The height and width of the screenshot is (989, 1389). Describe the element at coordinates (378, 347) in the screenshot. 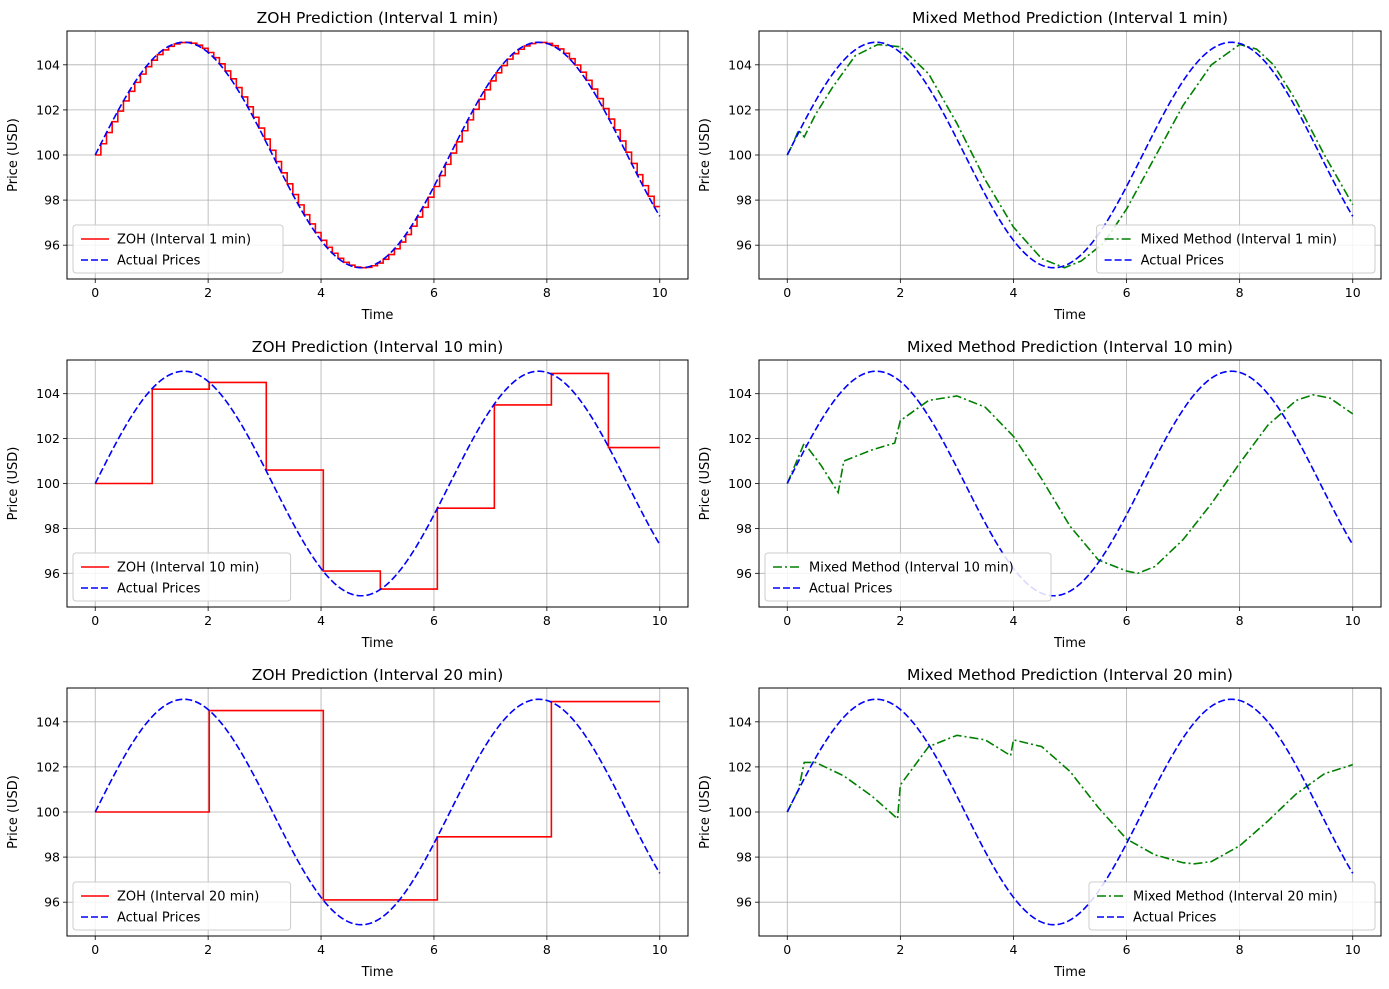

I see `chart-title: ZOH Prediction (Interval 10 min)` at that location.